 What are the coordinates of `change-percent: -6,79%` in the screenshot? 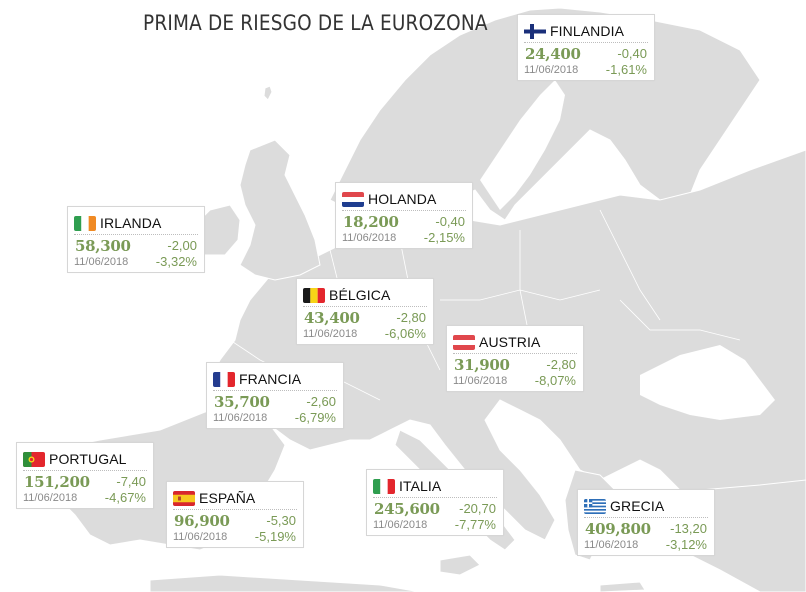 It's located at (315, 417).